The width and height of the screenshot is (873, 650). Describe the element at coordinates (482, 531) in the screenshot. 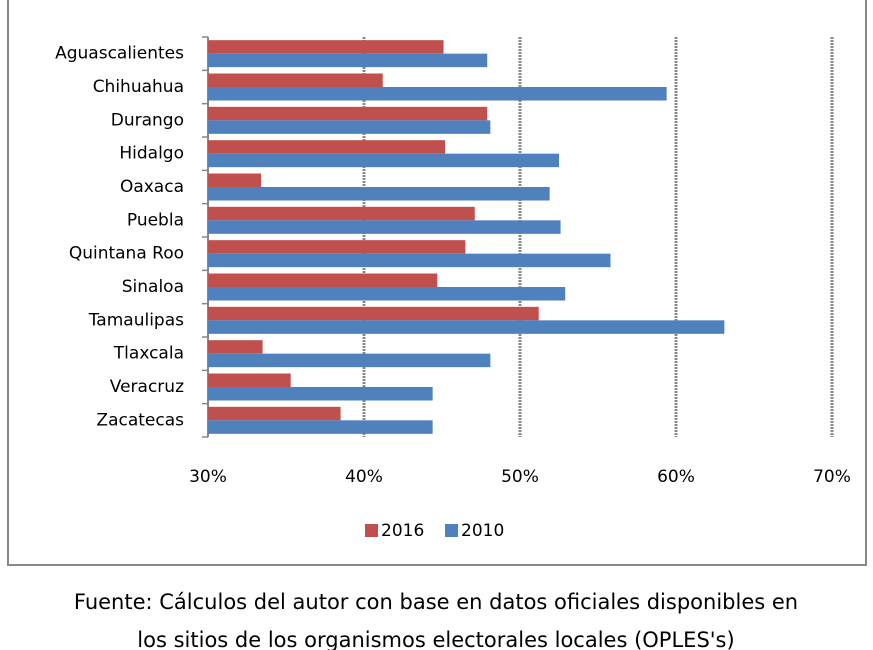

I see `legend-label: 2010` at that location.